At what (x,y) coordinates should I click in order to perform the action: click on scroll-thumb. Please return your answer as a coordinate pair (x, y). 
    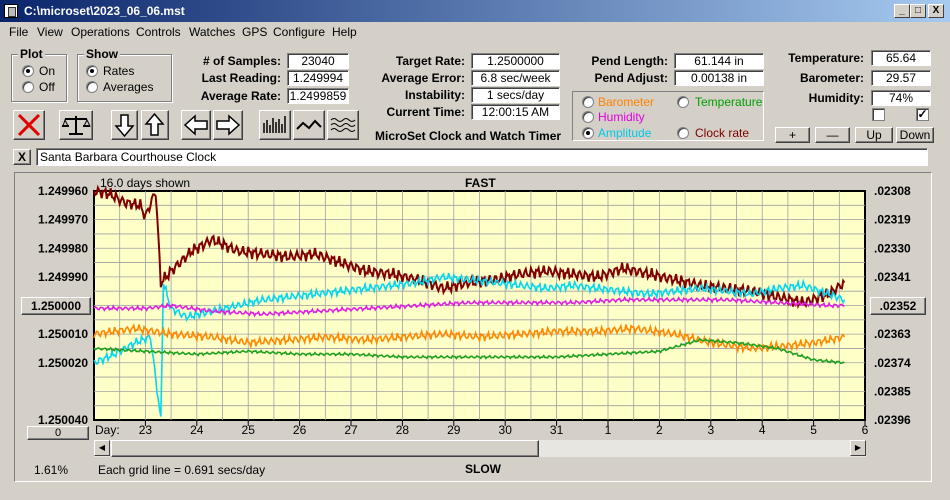
    Looking at the image, I should click on (325, 448).